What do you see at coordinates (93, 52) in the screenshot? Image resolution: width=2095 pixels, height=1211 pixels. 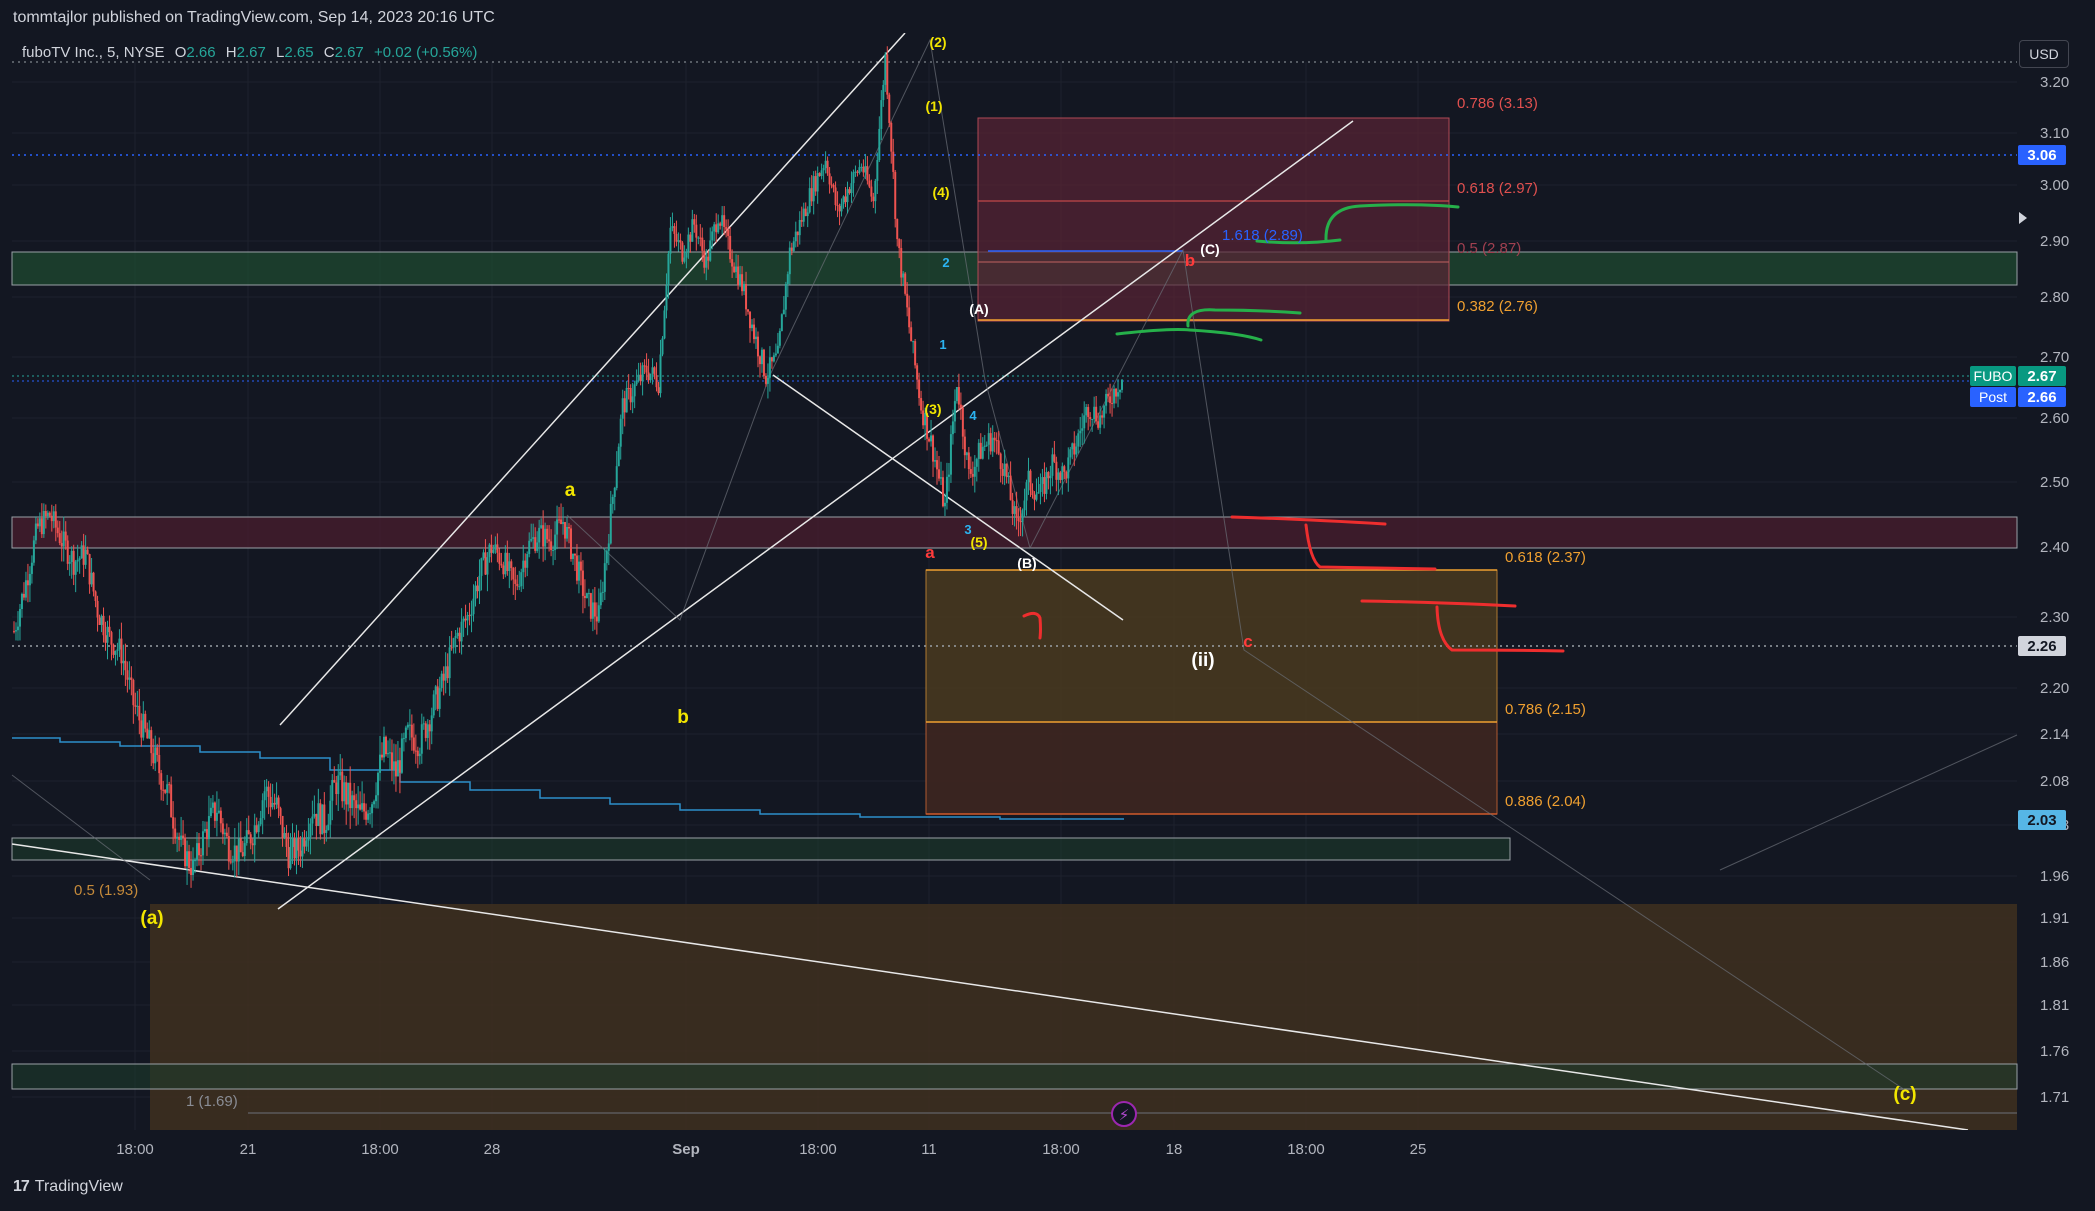 I see `symbol-name: fuboTV Inc., 5, NYSE` at bounding box center [93, 52].